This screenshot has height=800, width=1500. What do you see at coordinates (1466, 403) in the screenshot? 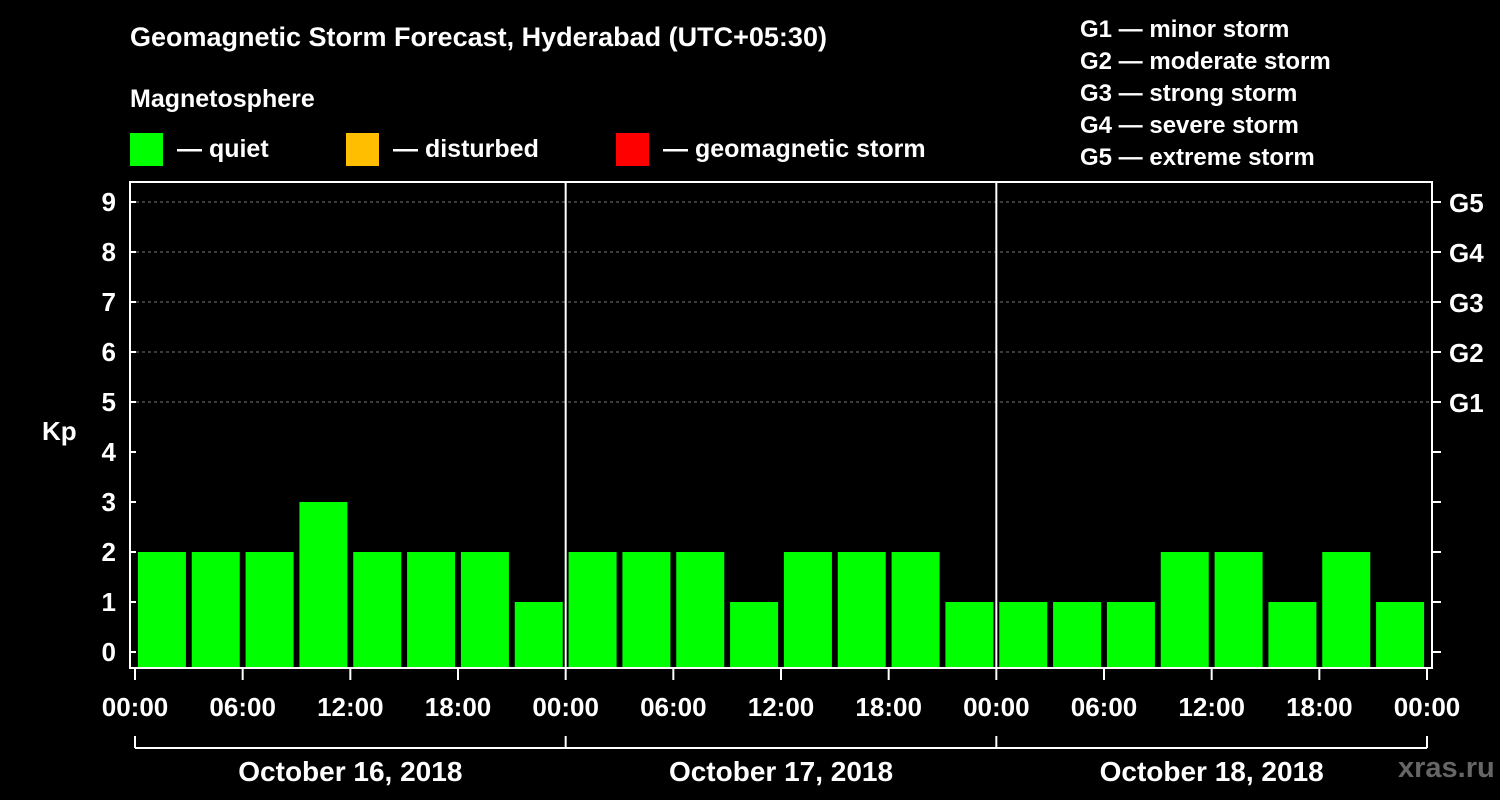
I see `storm-level-tick-label: G1` at bounding box center [1466, 403].